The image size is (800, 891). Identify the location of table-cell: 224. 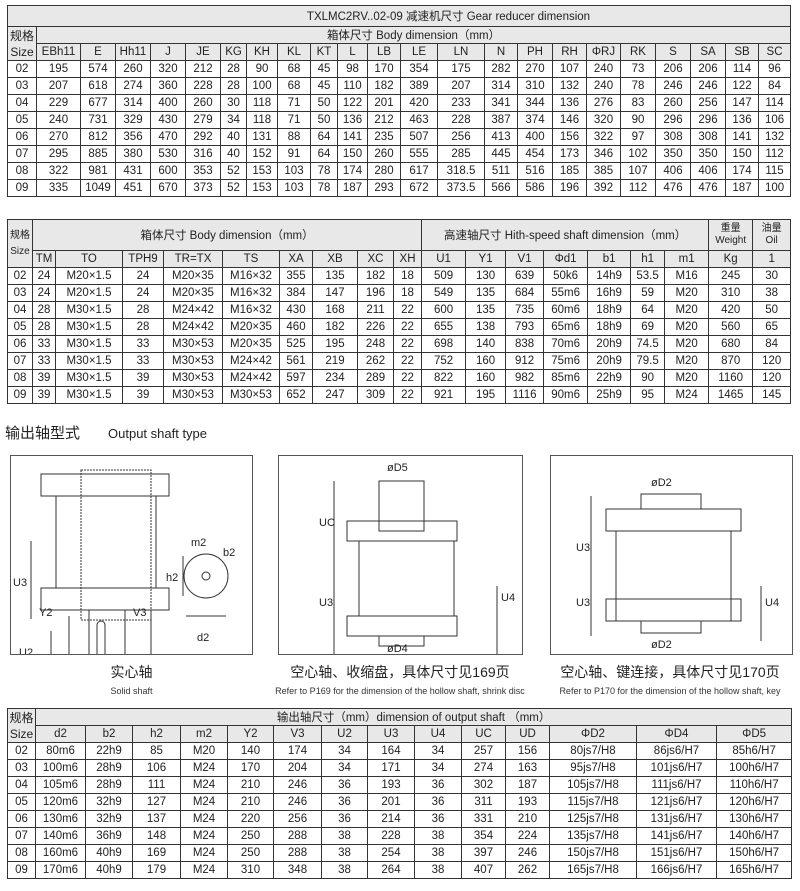
(527, 836).